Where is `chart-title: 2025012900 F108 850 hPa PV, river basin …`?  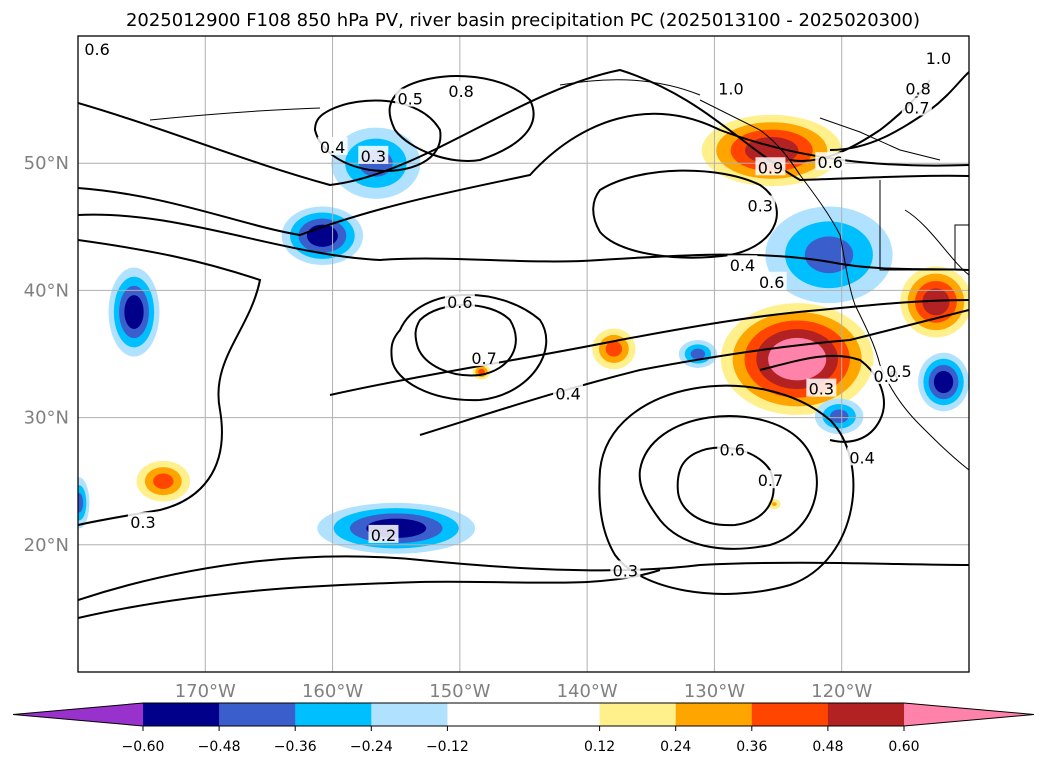 chart-title: 2025012900 F108 850 hPa PV, river basin … is located at coordinates (523, 20).